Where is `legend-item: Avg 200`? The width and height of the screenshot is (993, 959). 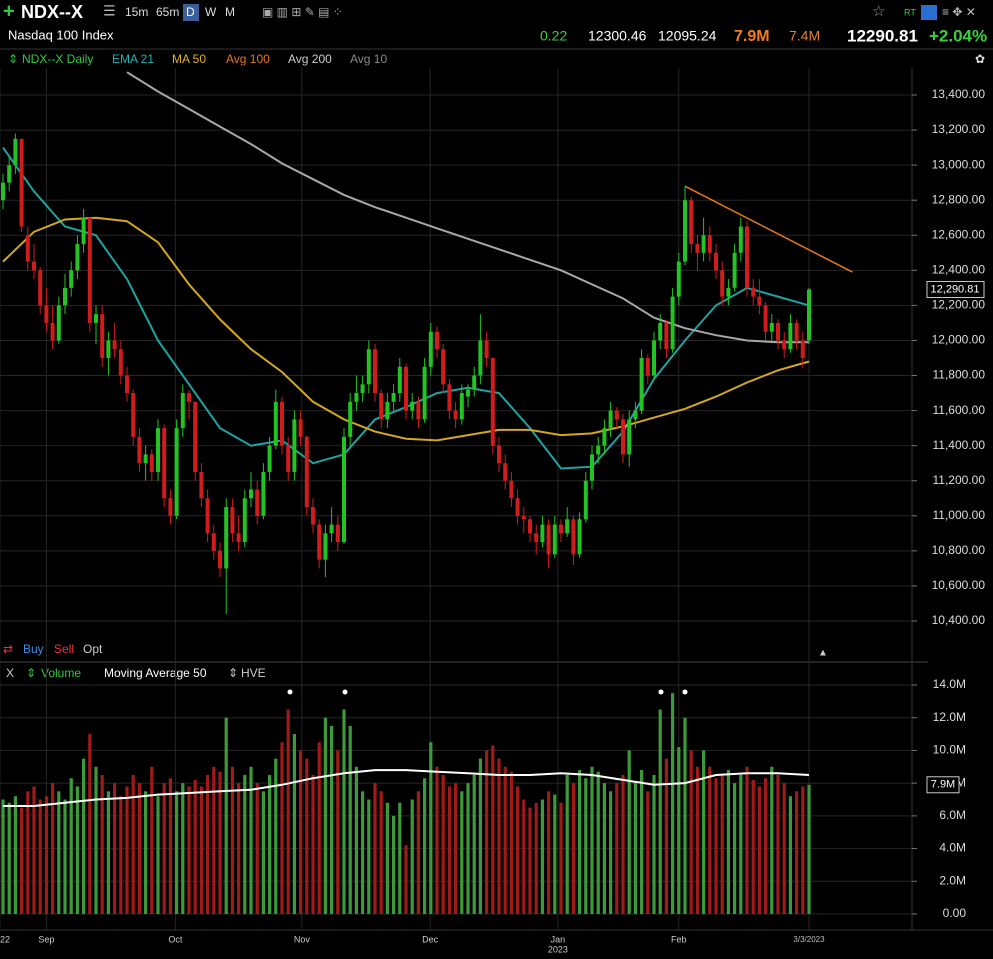 legend-item: Avg 200 is located at coordinates (310, 59).